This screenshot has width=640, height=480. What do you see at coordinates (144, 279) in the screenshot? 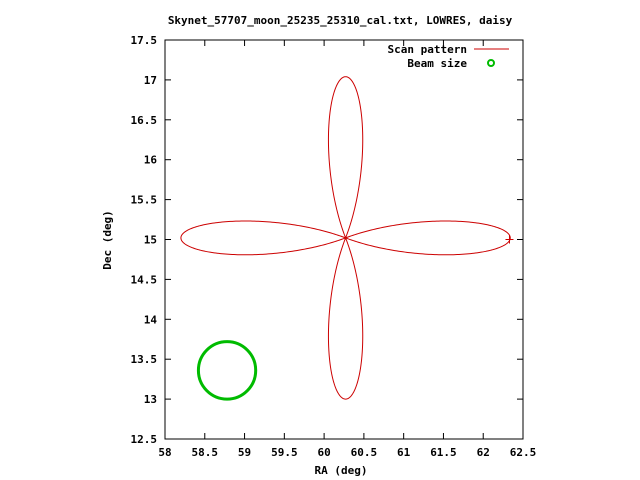
I see `y-tick-label: 14.5` at bounding box center [144, 279].